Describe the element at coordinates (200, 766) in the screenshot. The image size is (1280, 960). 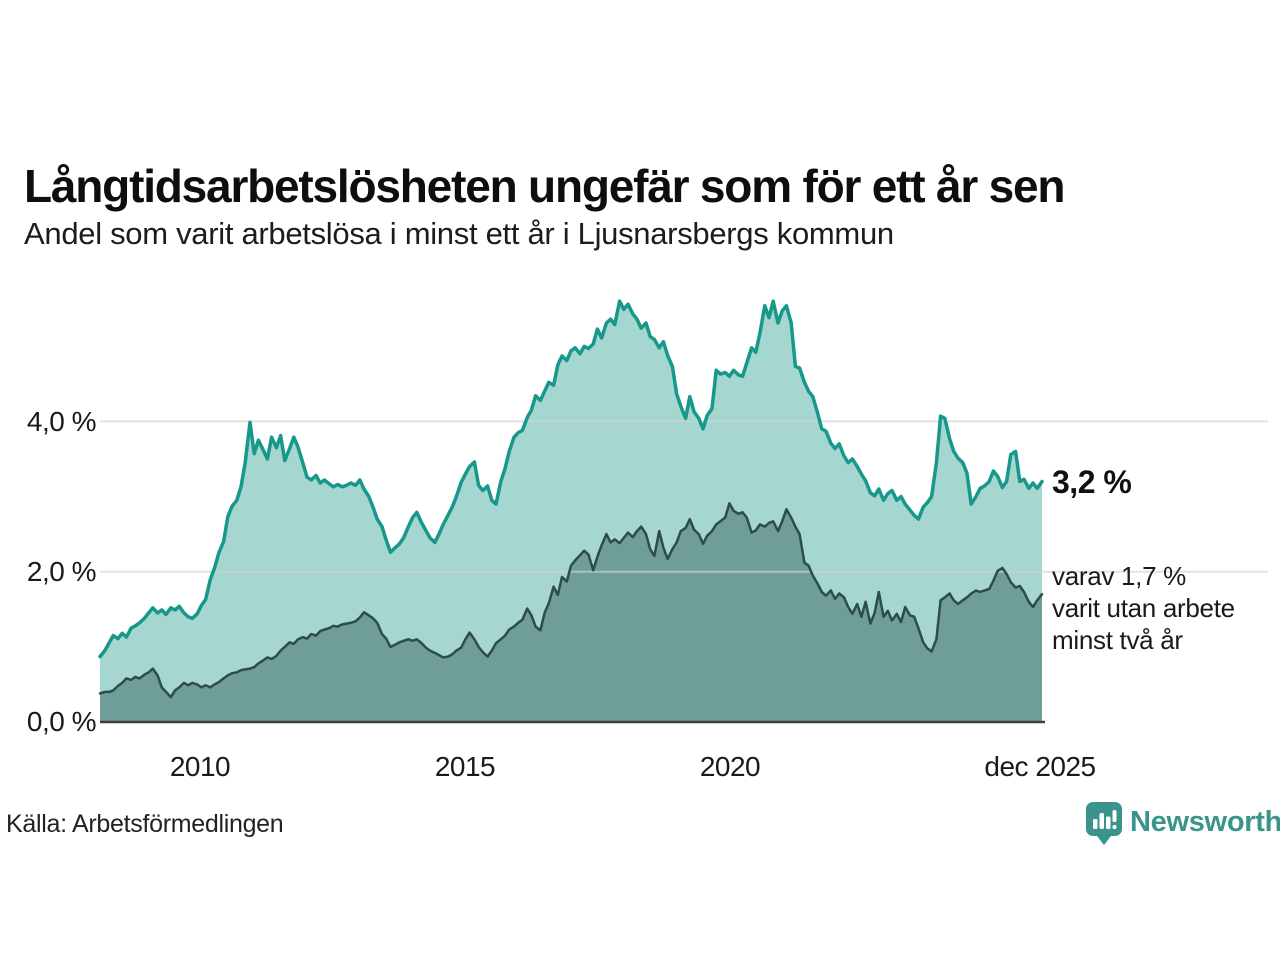
I see `x-axis-tick-label-2010: 2010` at that location.